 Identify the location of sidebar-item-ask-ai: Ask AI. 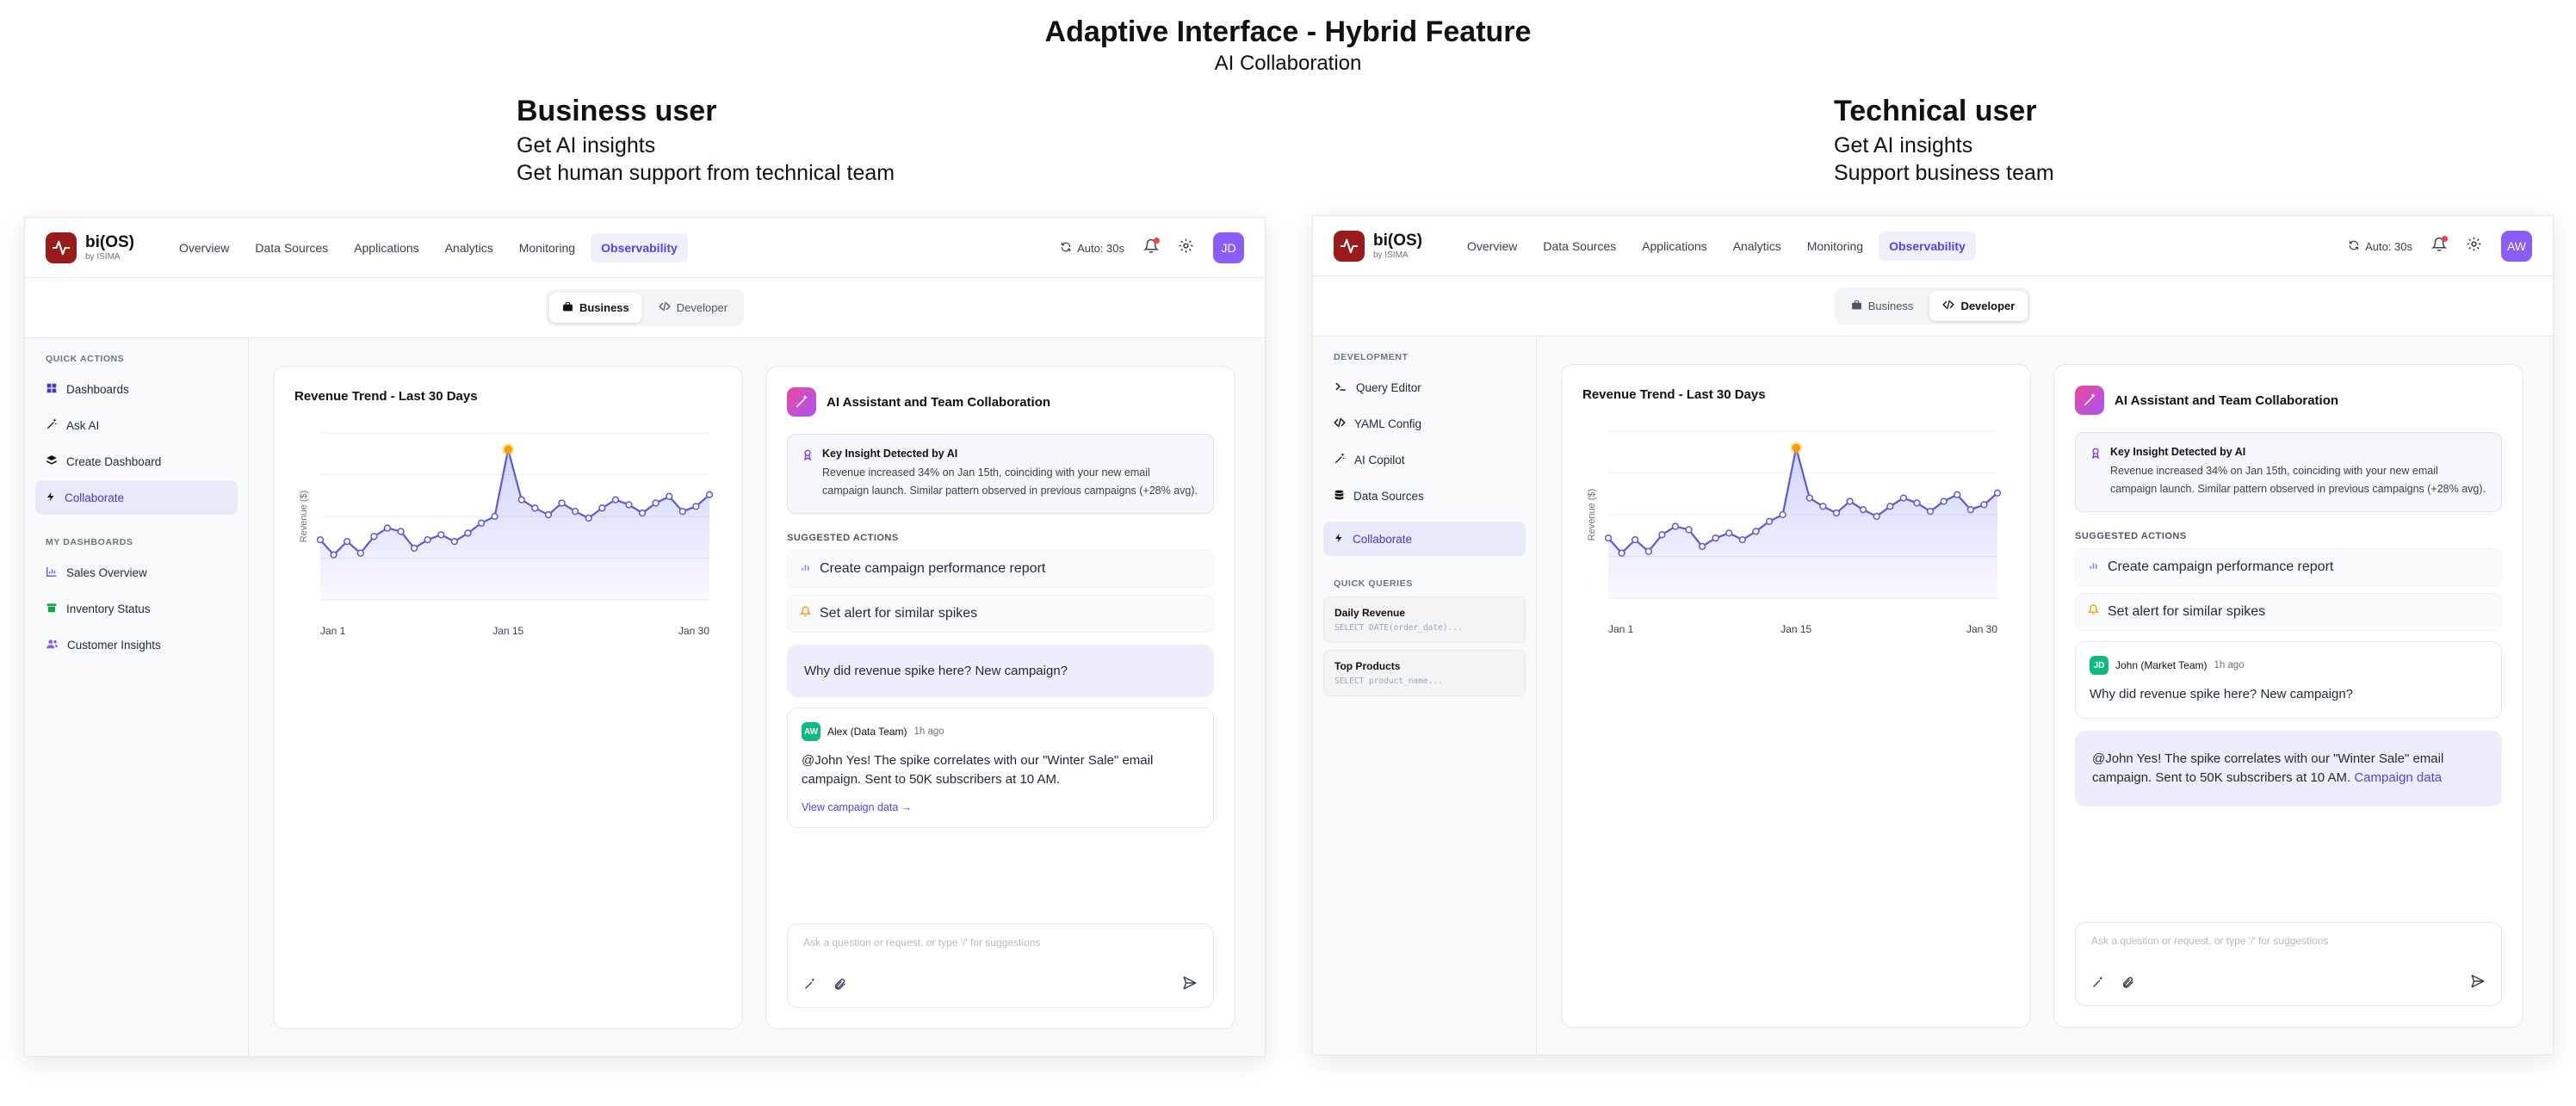
(136, 425).